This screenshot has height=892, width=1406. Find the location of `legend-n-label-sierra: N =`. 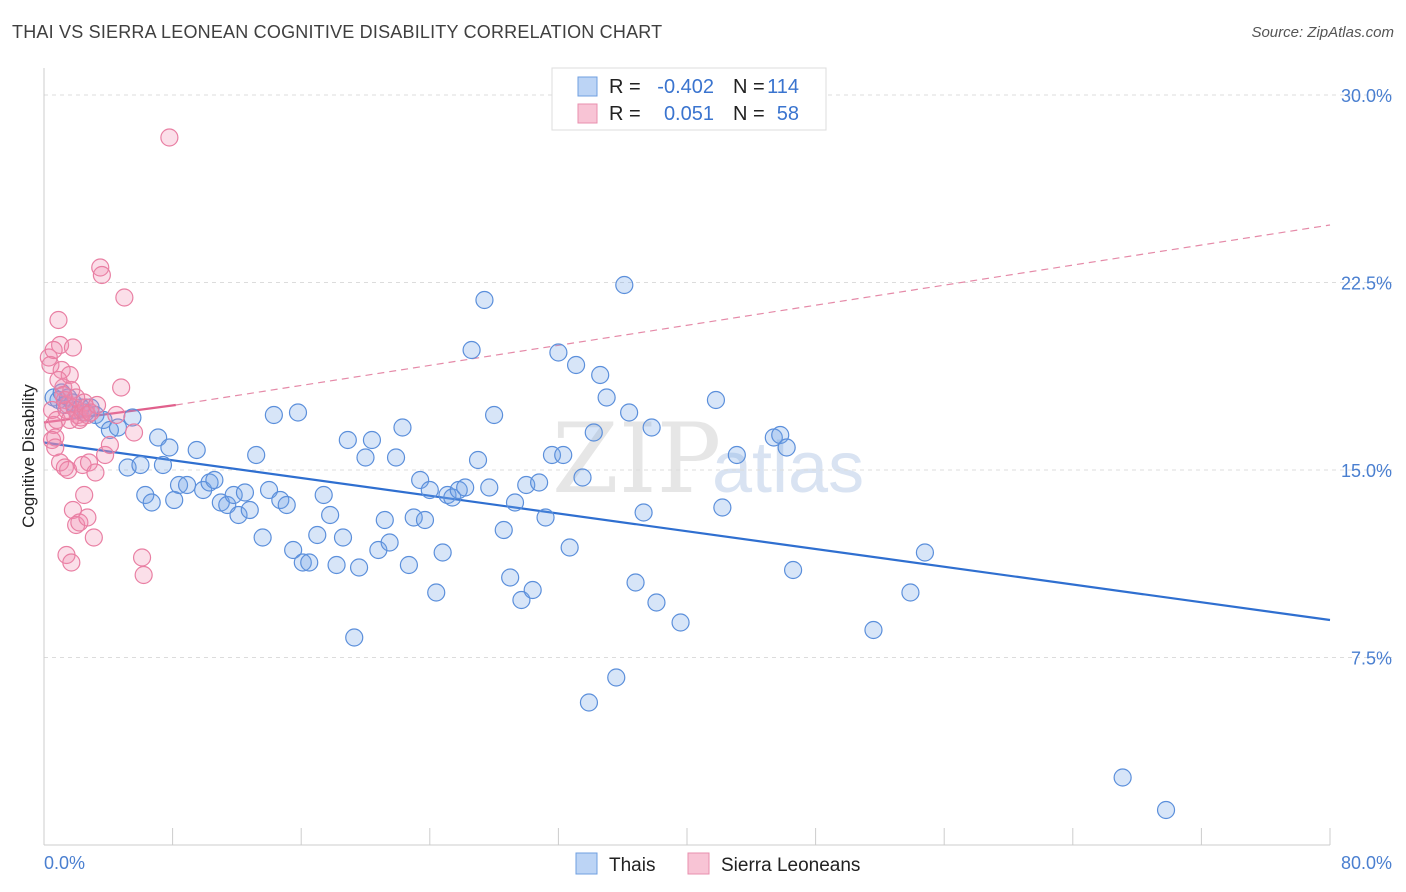

legend-n-label-sierra: N = is located at coordinates (749, 114).